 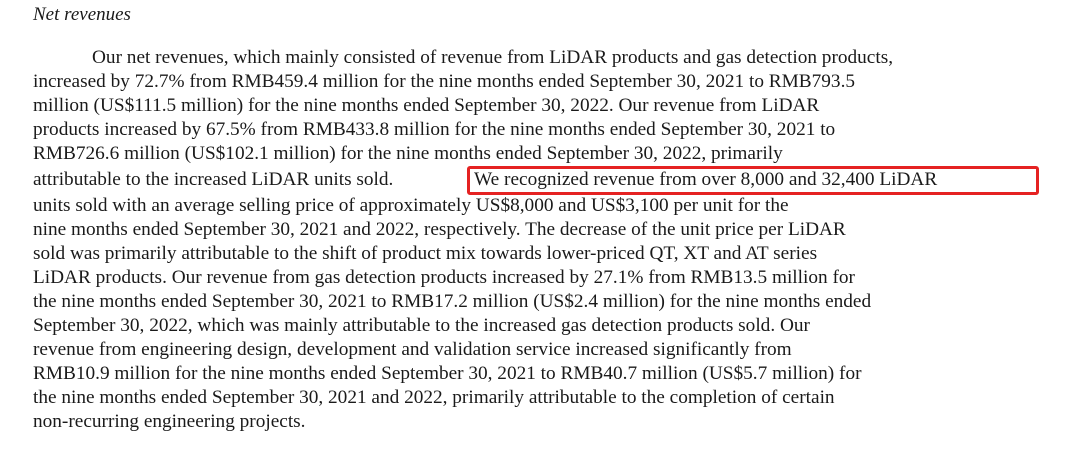 I want to click on paragraph-line: non-recurring engineering projects., so click(x=169, y=421).